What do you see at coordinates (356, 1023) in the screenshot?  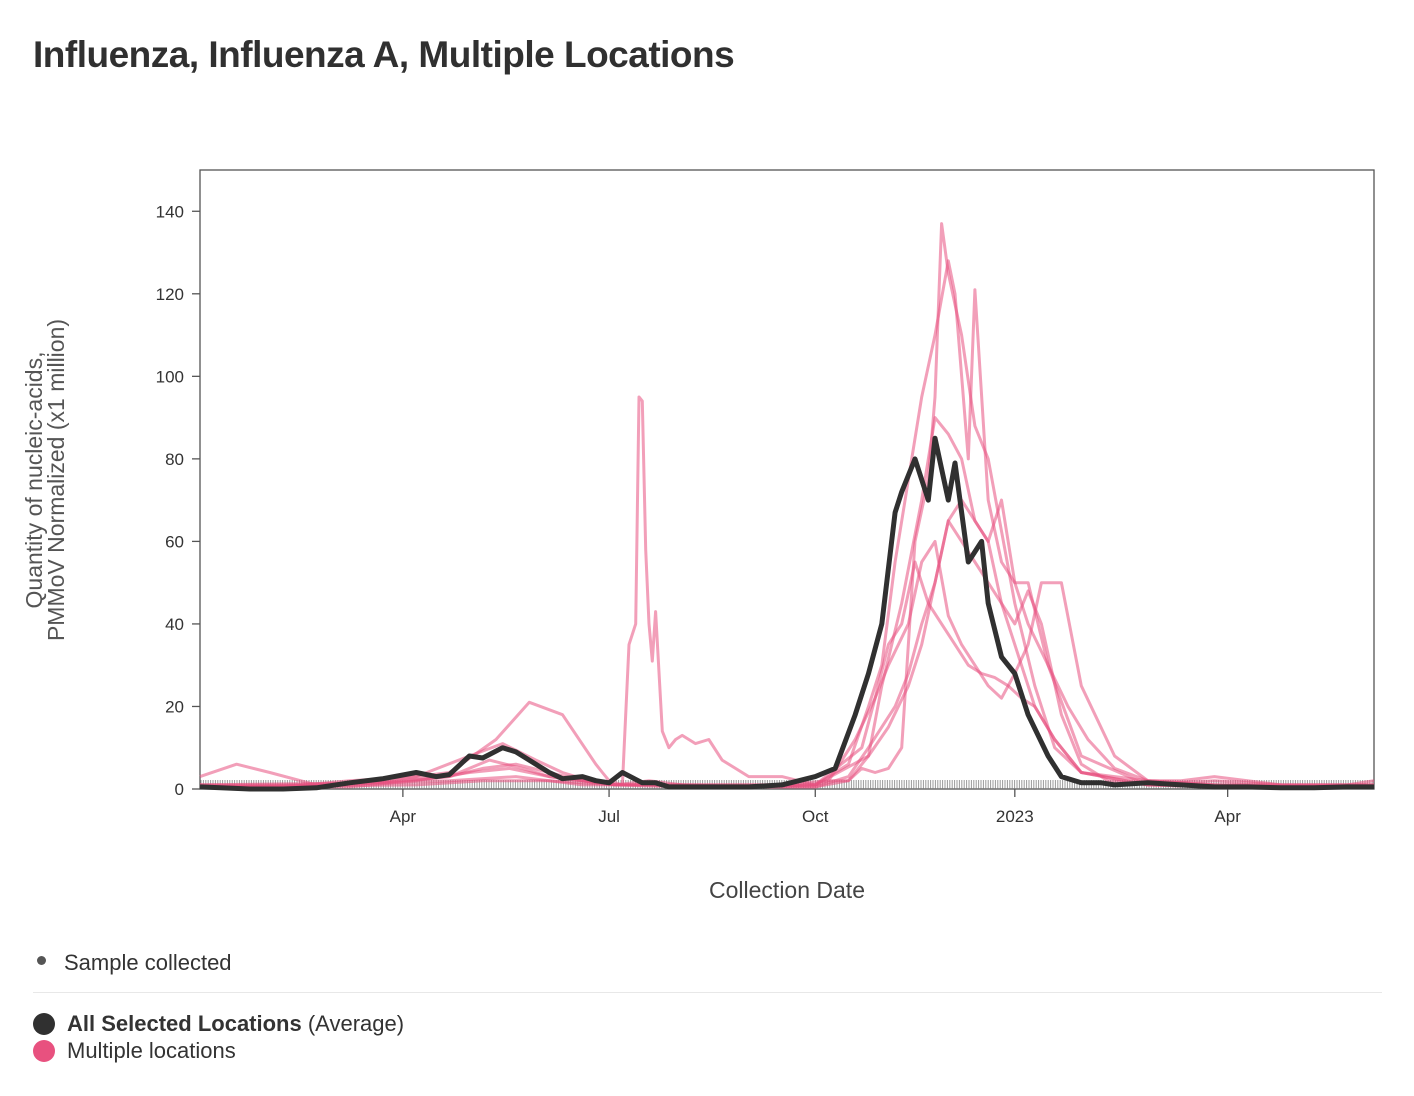 I see `legend-average-suffix: (Average)` at bounding box center [356, 1023].